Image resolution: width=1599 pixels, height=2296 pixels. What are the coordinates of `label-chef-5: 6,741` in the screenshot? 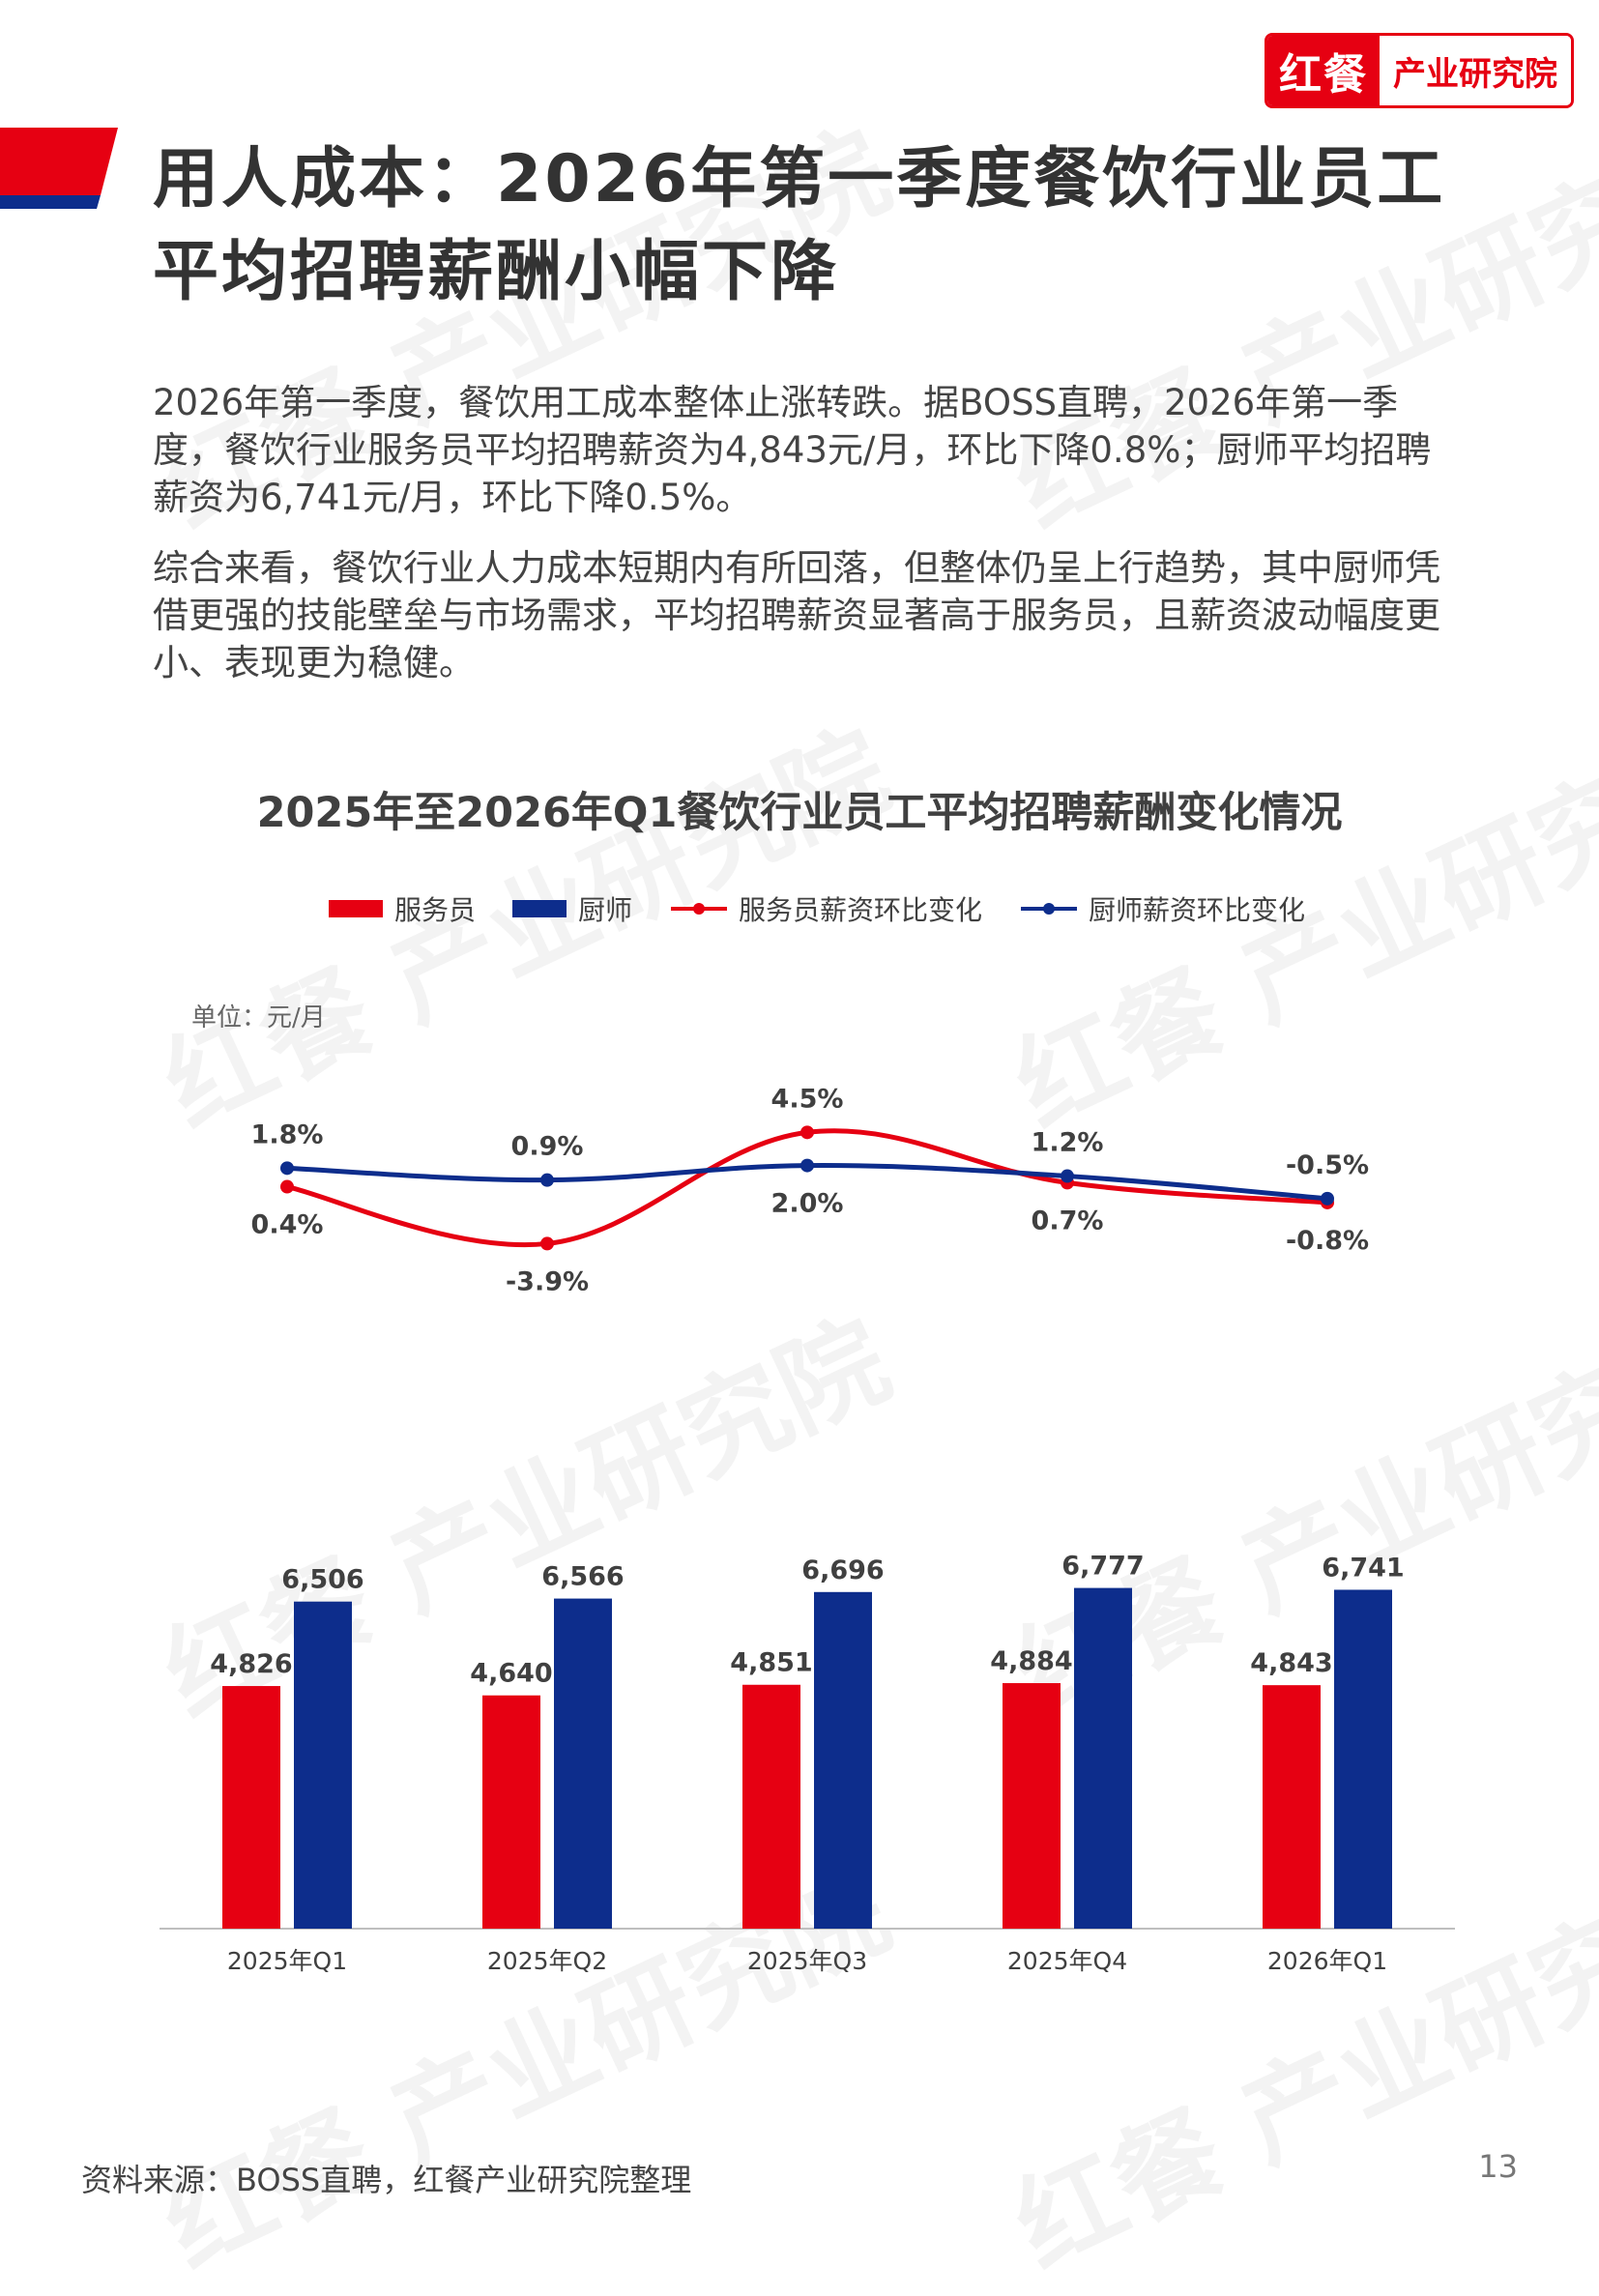 It's located at (1363, 1568).